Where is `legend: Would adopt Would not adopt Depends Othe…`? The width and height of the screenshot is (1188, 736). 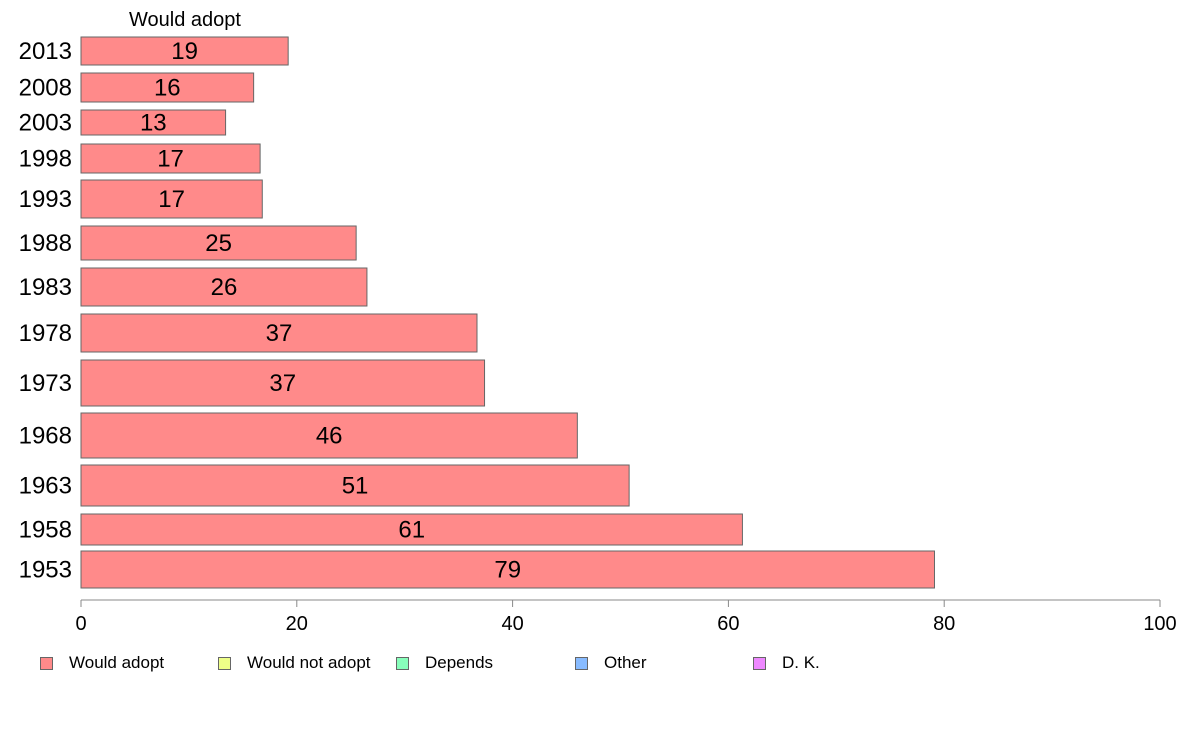 legend: Would adopt Would not adopt Depends Othe… is located at coordinates (590, 663).